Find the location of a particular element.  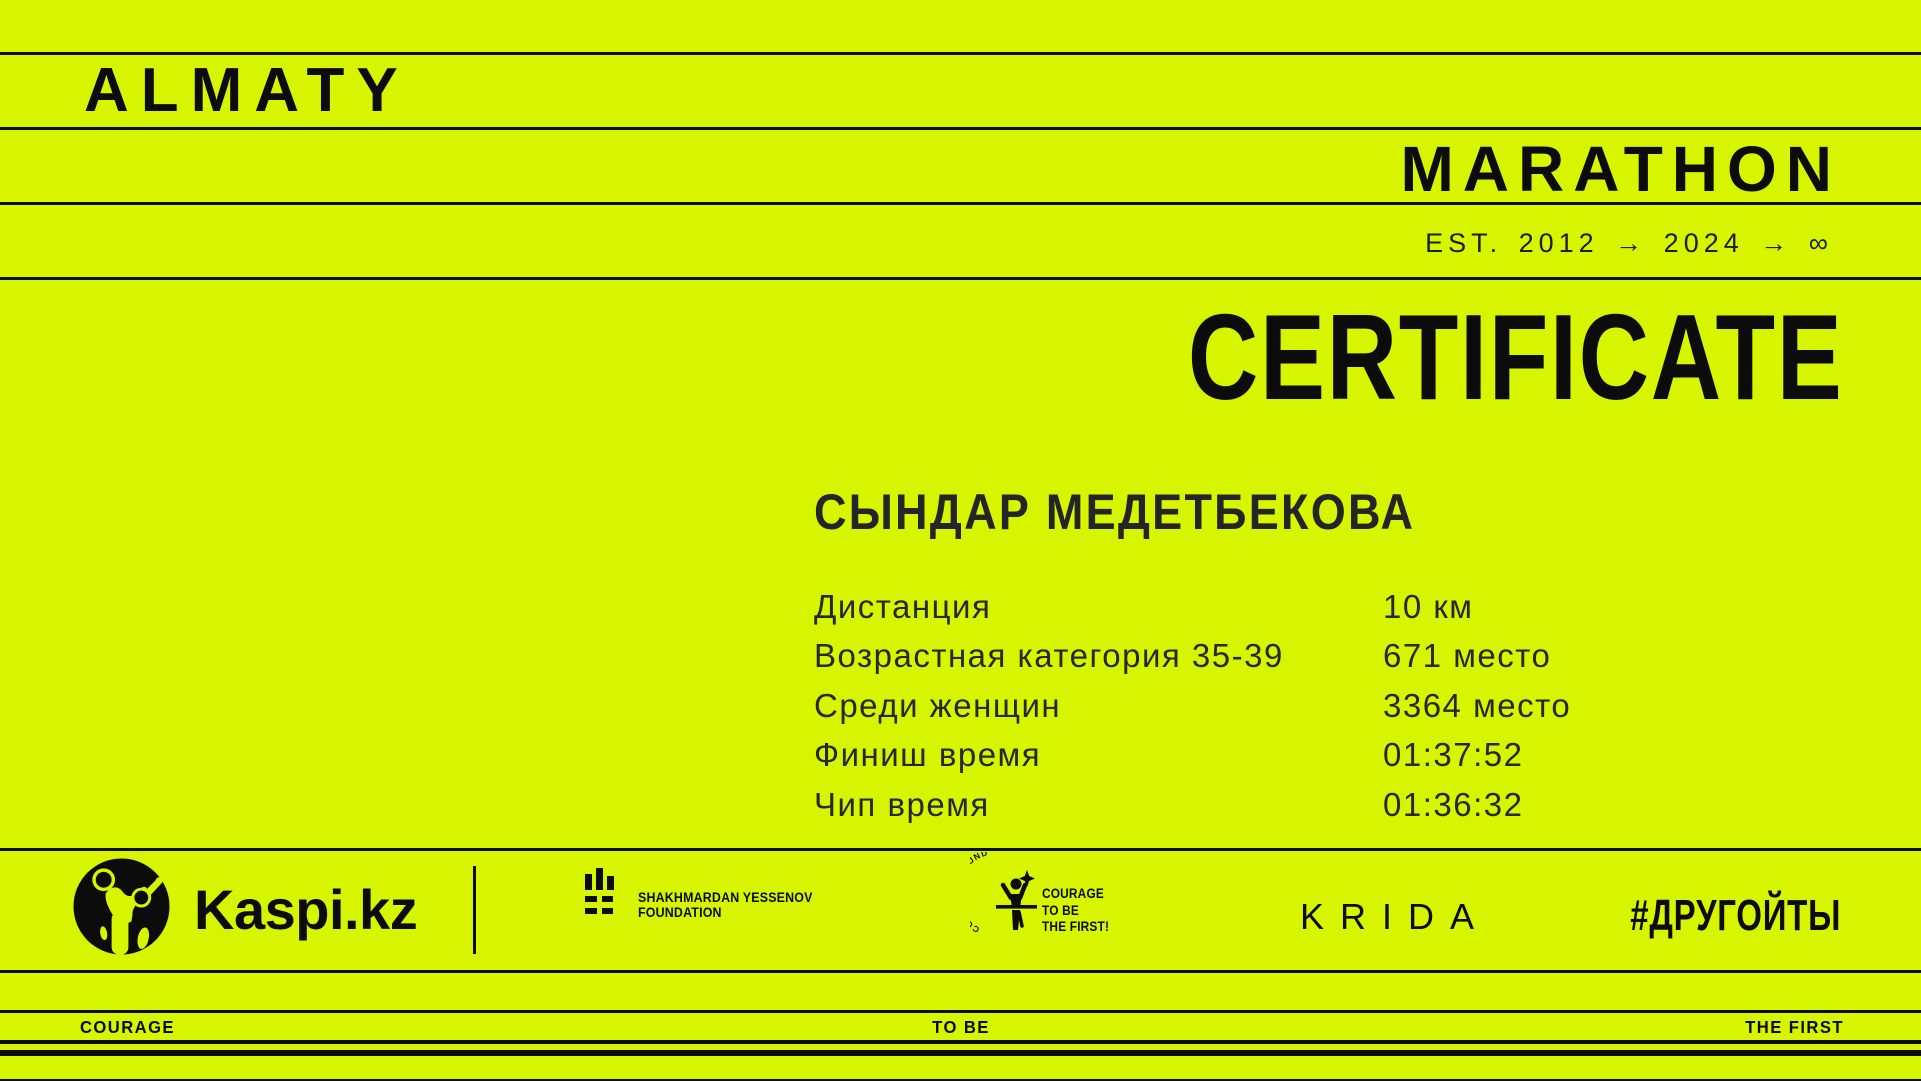

result-value: 01:37:52 is located at coordinates (1453, 755).